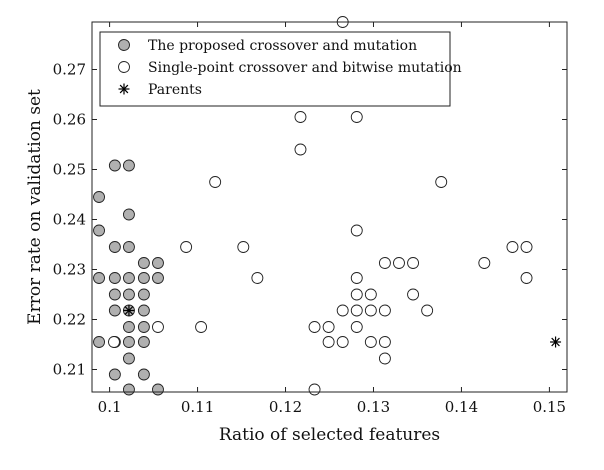  What do you see at coordinates (197, 407) in the screenshot?
I see `x-tick-label: 0.11` at bounding box center [197, 407].